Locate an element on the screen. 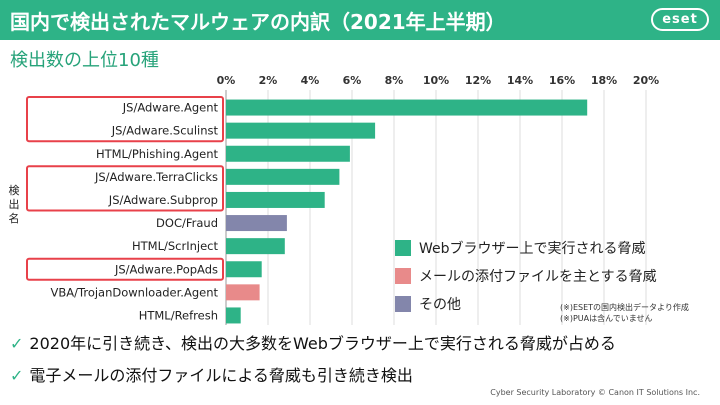 This screenshot has width=720, height=405. chart-subtitle: 検出数の上位10種 is located at coordinates (84, 60).